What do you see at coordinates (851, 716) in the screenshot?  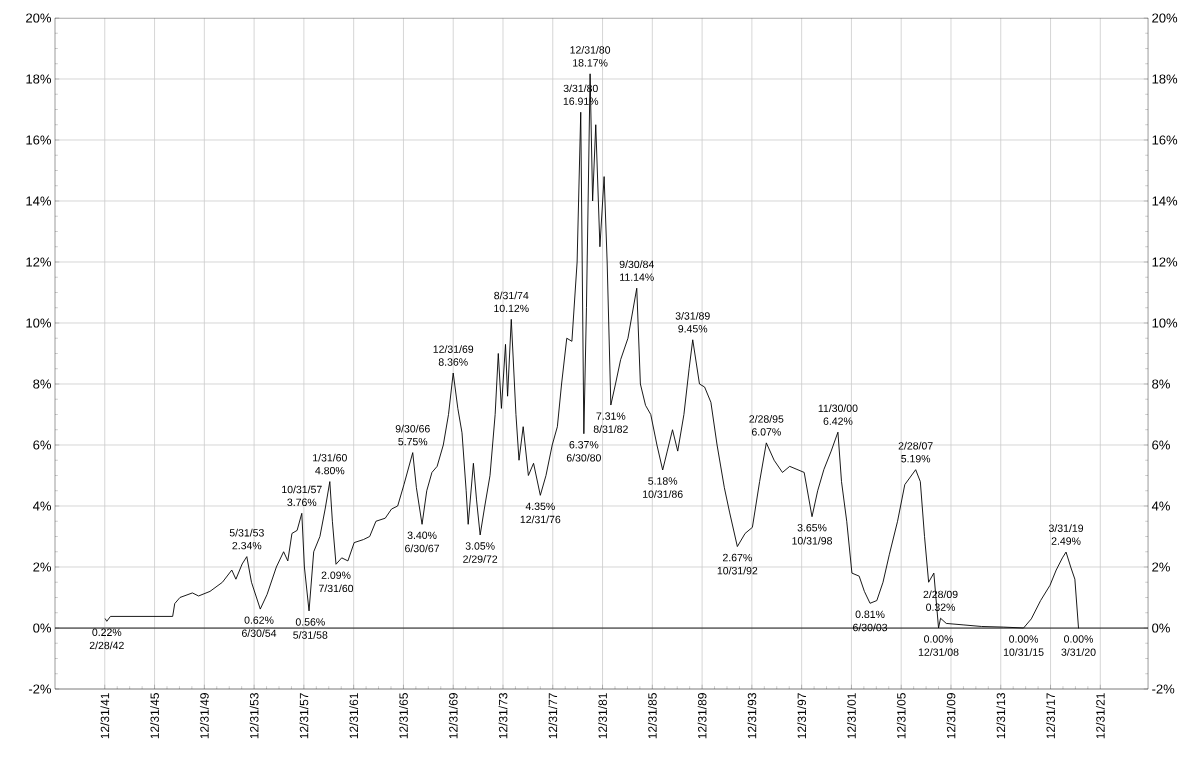 I see `x-tick-label: 12/31/01` at bounding box center [851, 716].